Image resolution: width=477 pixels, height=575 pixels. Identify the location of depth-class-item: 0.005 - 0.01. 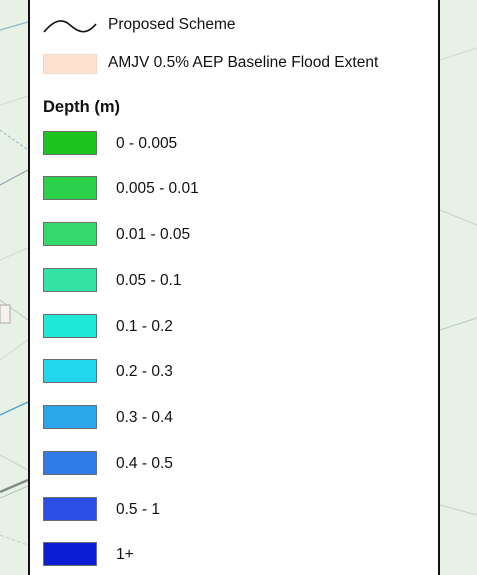
(234, 191).